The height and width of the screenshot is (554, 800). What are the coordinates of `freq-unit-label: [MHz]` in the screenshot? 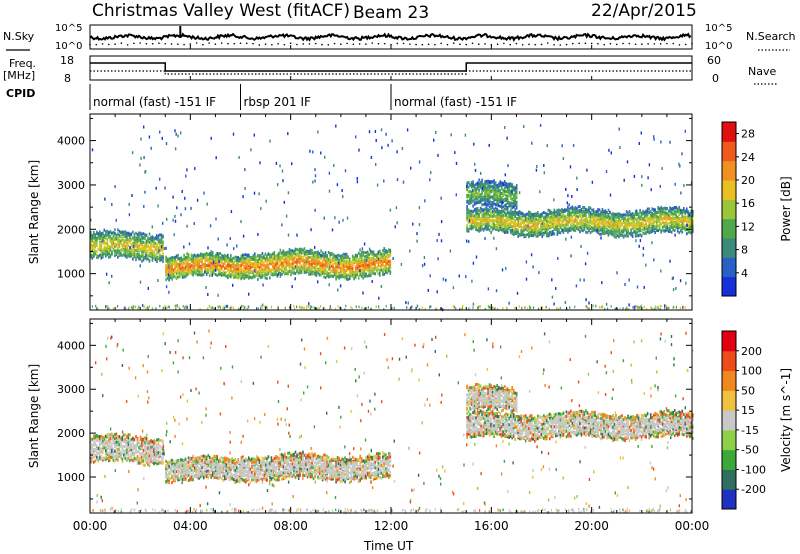 It's located at (19, 75).